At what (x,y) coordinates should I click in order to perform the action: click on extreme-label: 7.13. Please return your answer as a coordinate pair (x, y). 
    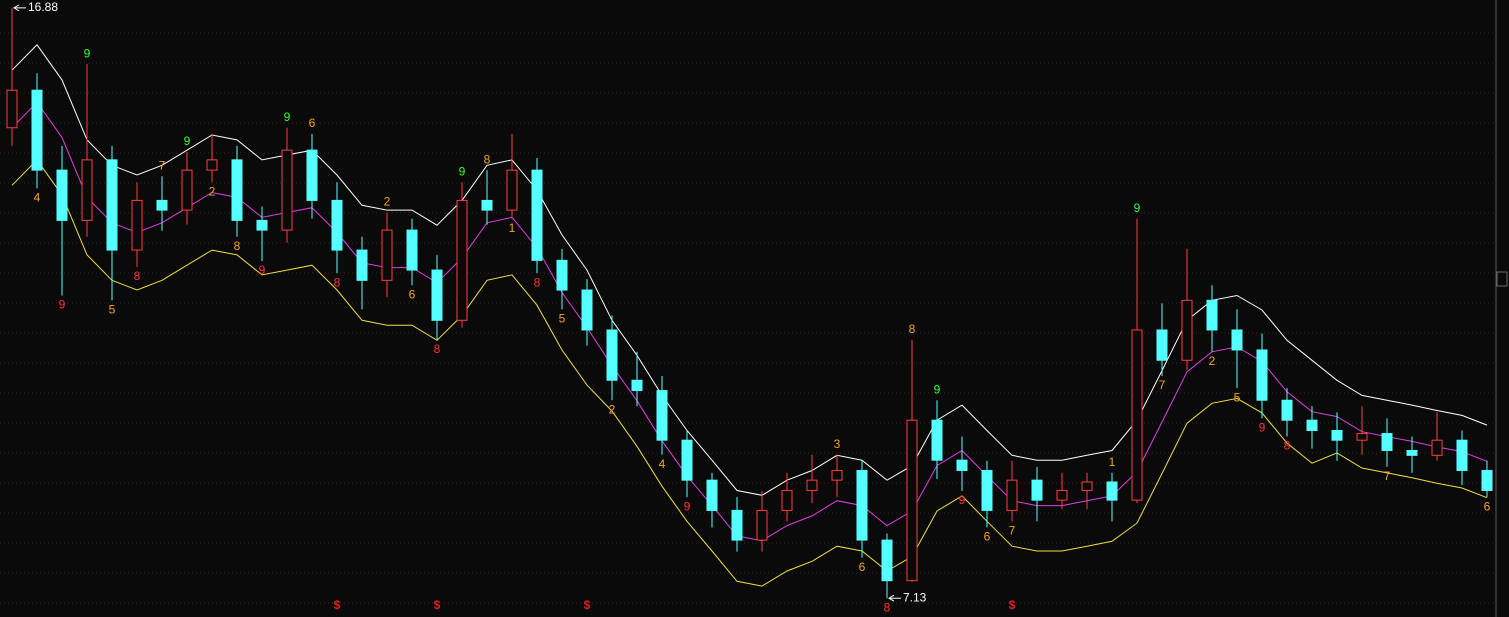
    Looking at the image, I should click on (915, 597).